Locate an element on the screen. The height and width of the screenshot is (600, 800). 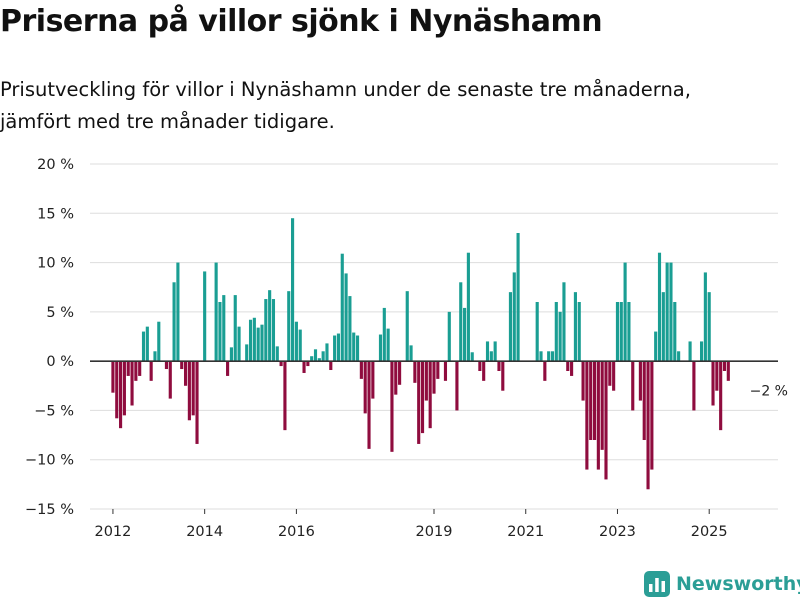
y-tick-label: 5 % is located at coordinates (60, 313).